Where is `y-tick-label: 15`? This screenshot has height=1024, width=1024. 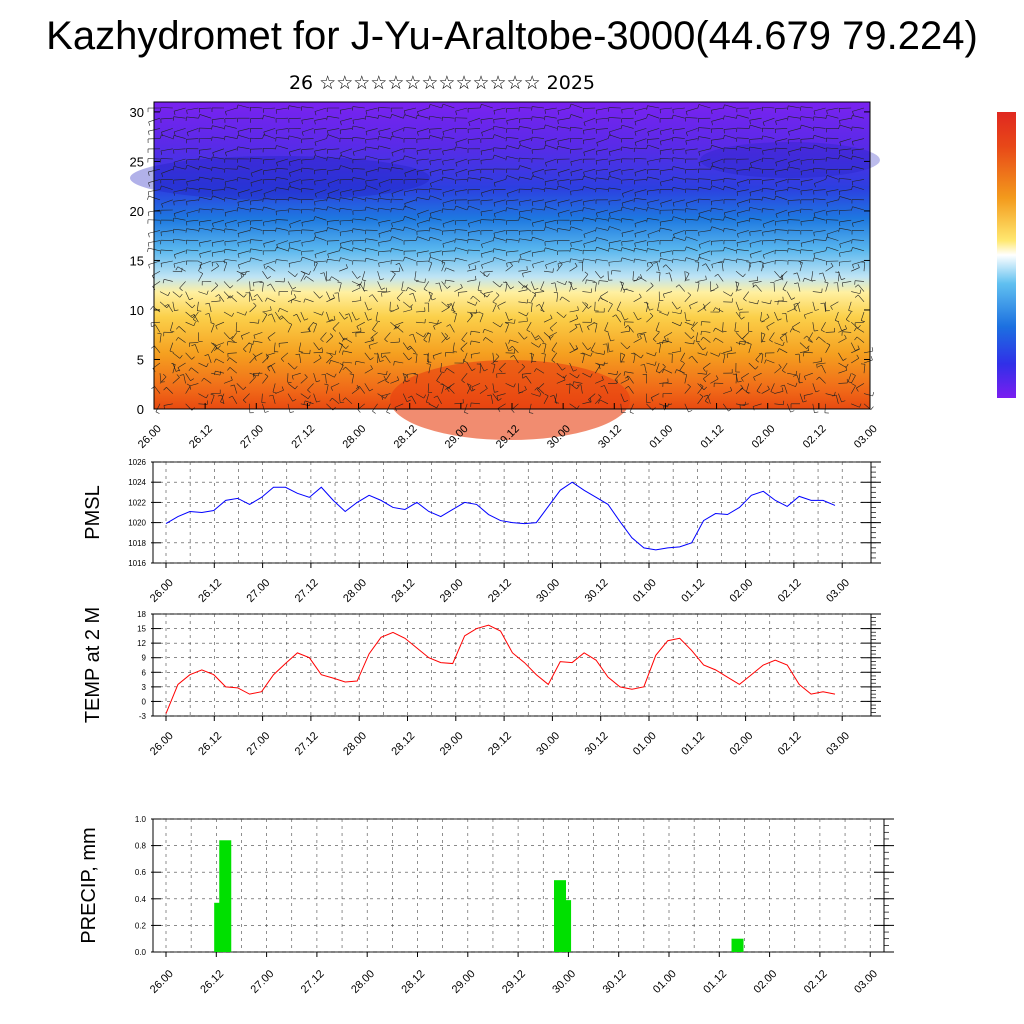 y-tick-label: 15 is located at coordinates (137, 260).